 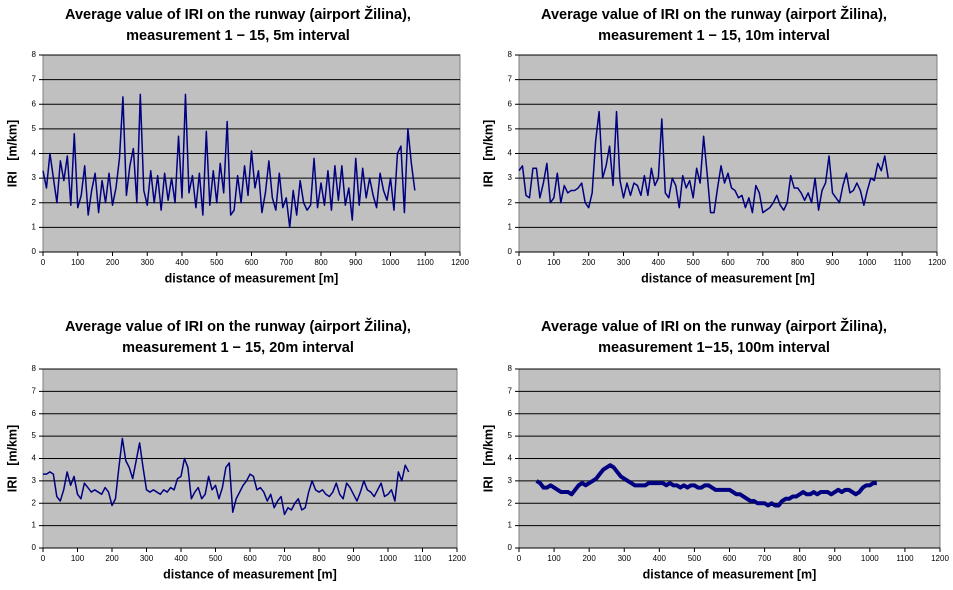 What do you see at coordinates (714, 36) in the screenshot?
I see `chart-title: measurement 1 − 15, 10m interval` at bounding box center [714, 36].